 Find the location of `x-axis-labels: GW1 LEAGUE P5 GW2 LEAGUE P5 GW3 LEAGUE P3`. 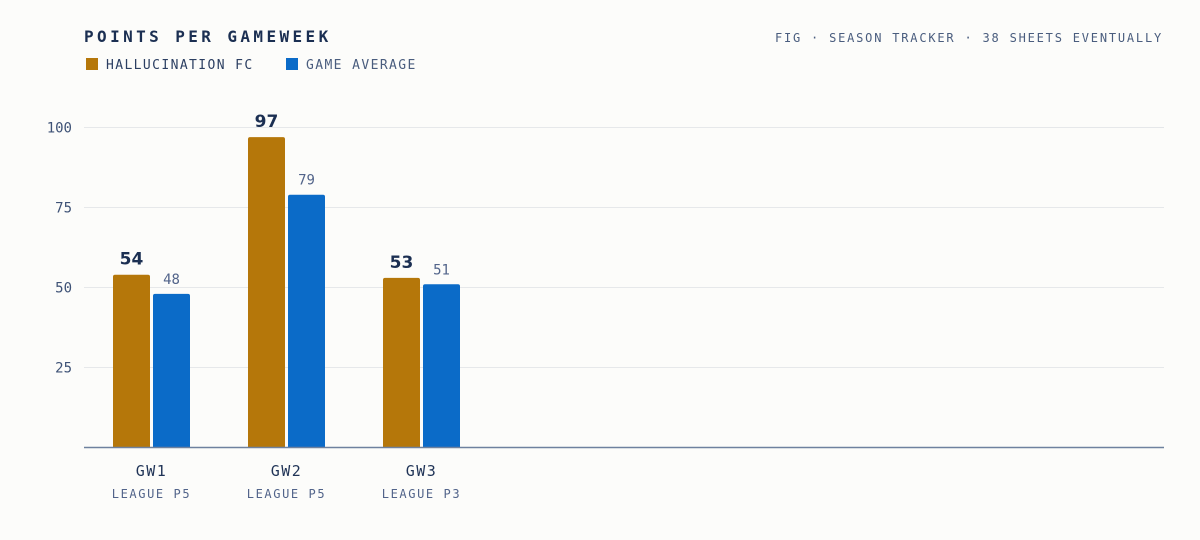

x-axis-labels: GW1 LEAGUE P5 GW2 LEAGUE P5 GW3 LEAGUE P3 is located at coordinates (286, 481).